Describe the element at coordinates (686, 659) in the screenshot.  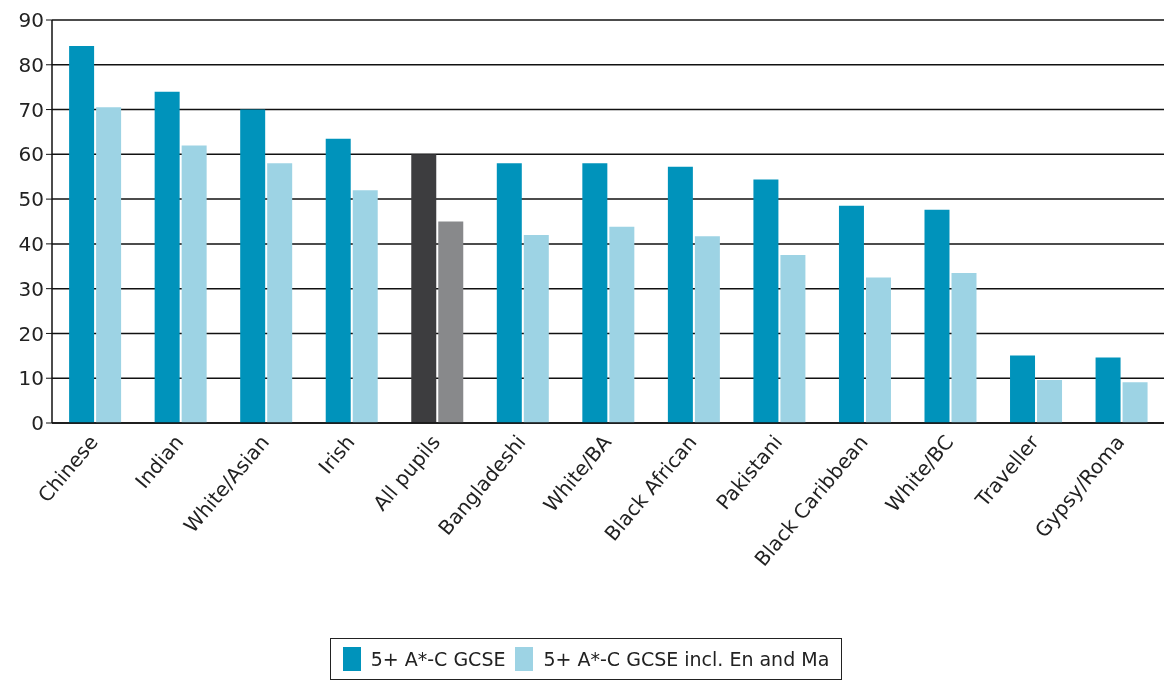
I see `legend-label: 5+ A*-C GCSE incl. En and Ma` at that location.